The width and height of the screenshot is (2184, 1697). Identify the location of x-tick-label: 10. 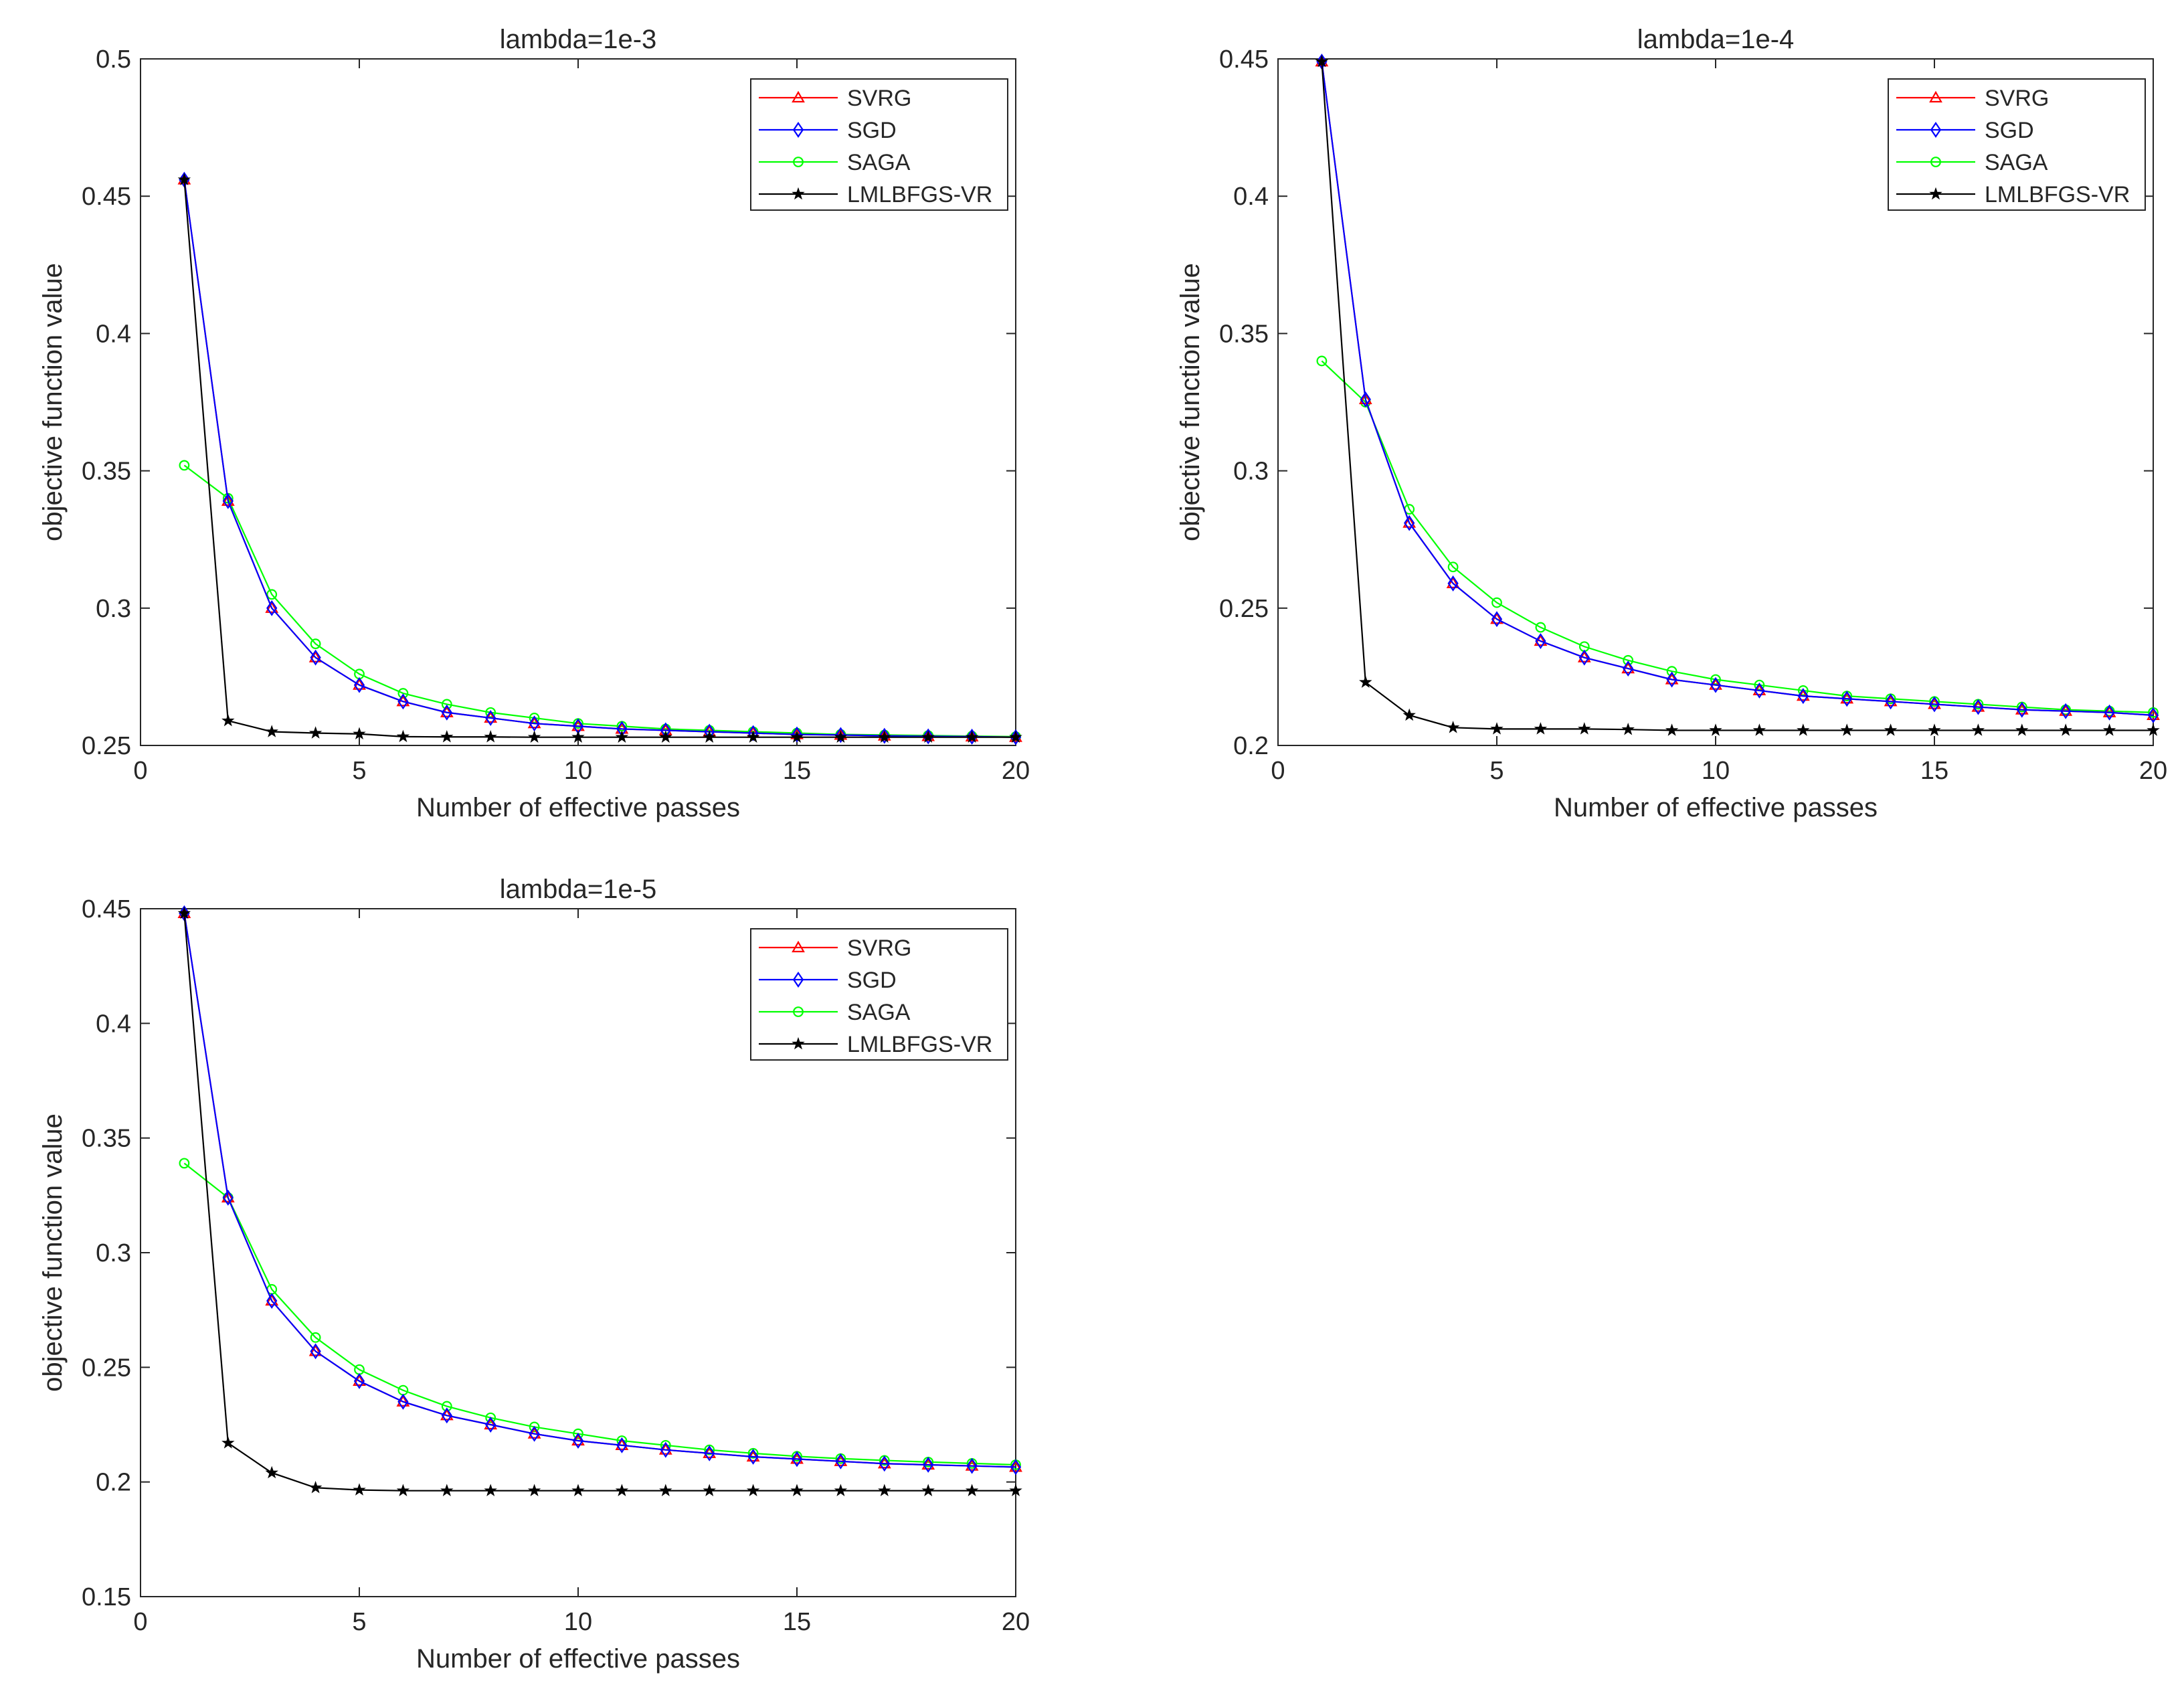
(578, 771).